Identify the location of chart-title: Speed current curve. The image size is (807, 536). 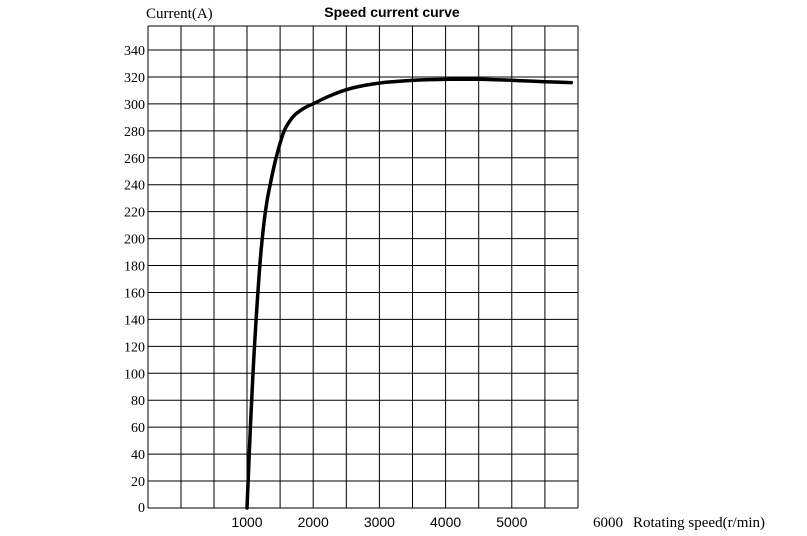
(392, 12).